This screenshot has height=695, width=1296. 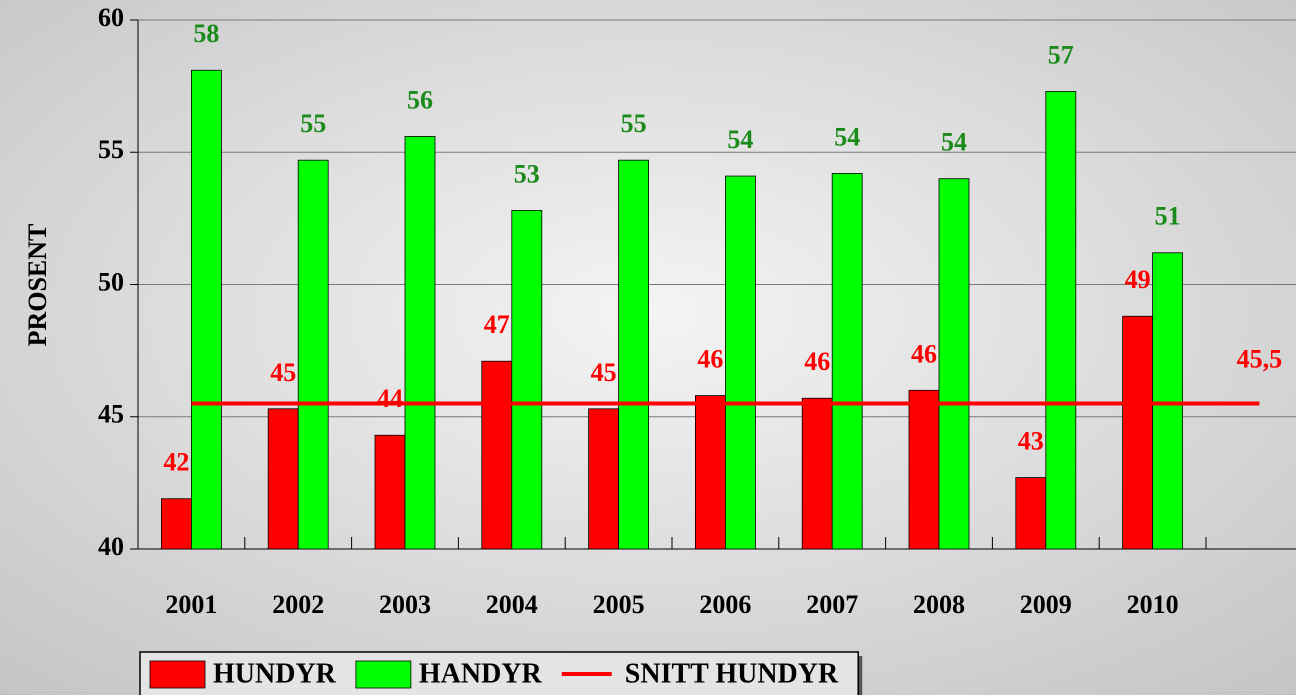 I want to click on data-label: 49, so click(x=1138, y=279).